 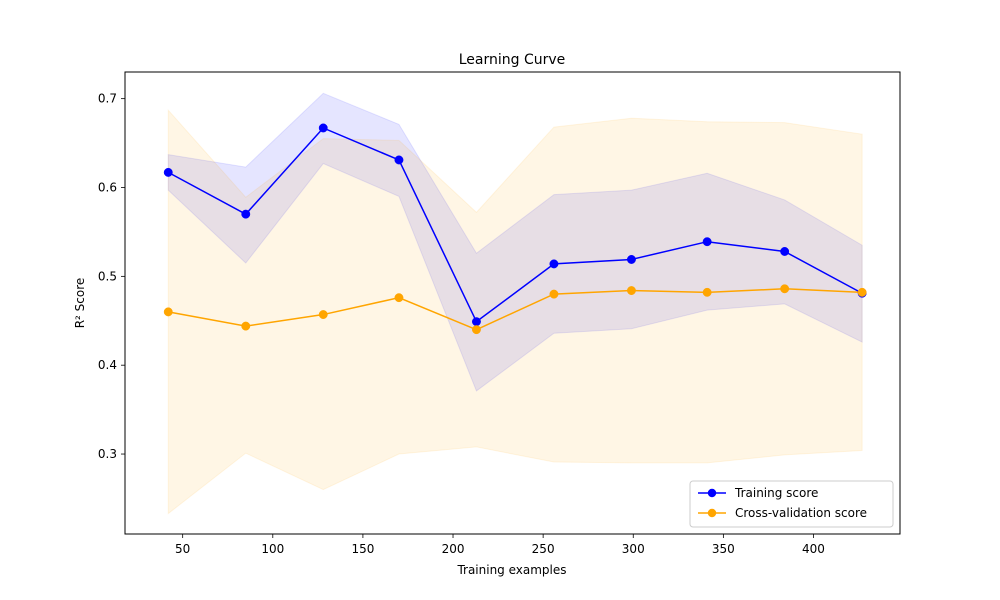 What do you see at coordinates (776, 493) in the screenshot?
I see `legend-label-training: Training score` at bounding box center [776, 493].